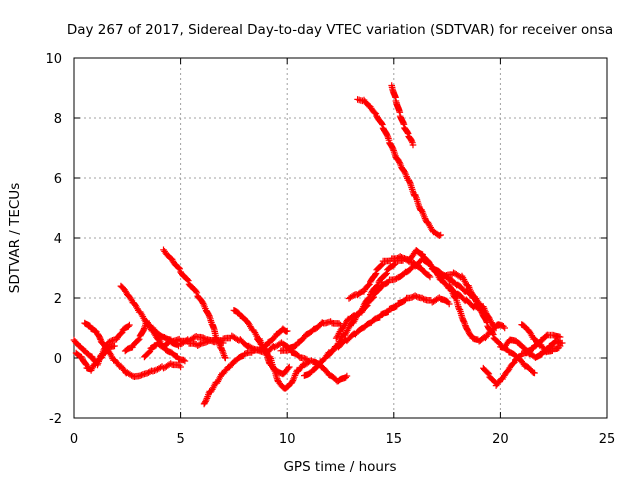 The image size is (640, 480). I want to click on x-tick-label: 0, so click(74, 439).